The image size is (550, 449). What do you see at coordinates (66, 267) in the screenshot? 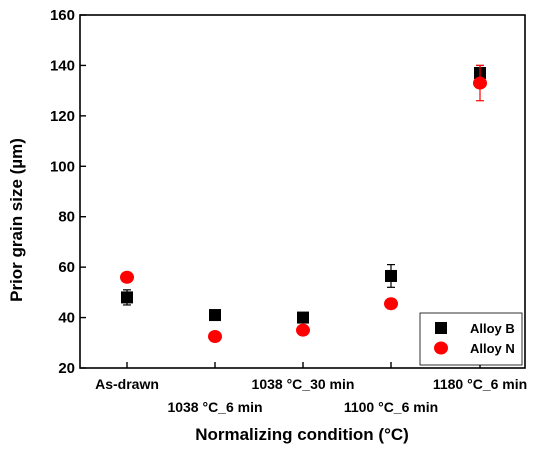
I see `y-tick-label: 60` at bounding box center [66, 267].